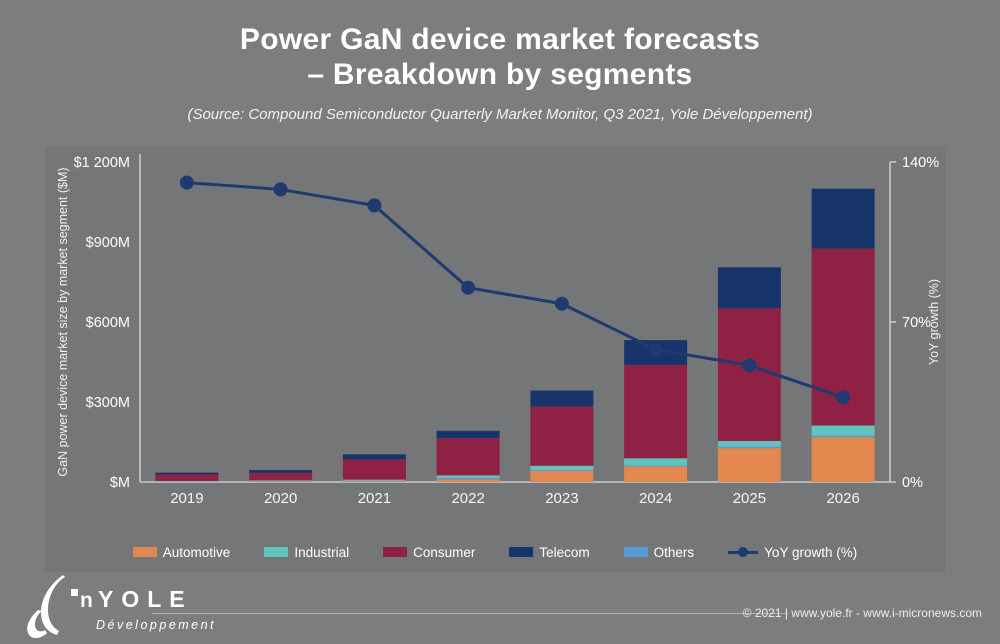 The image size is (1000, 644). I want to click on legend-label: Consumer, so click(444, 552).